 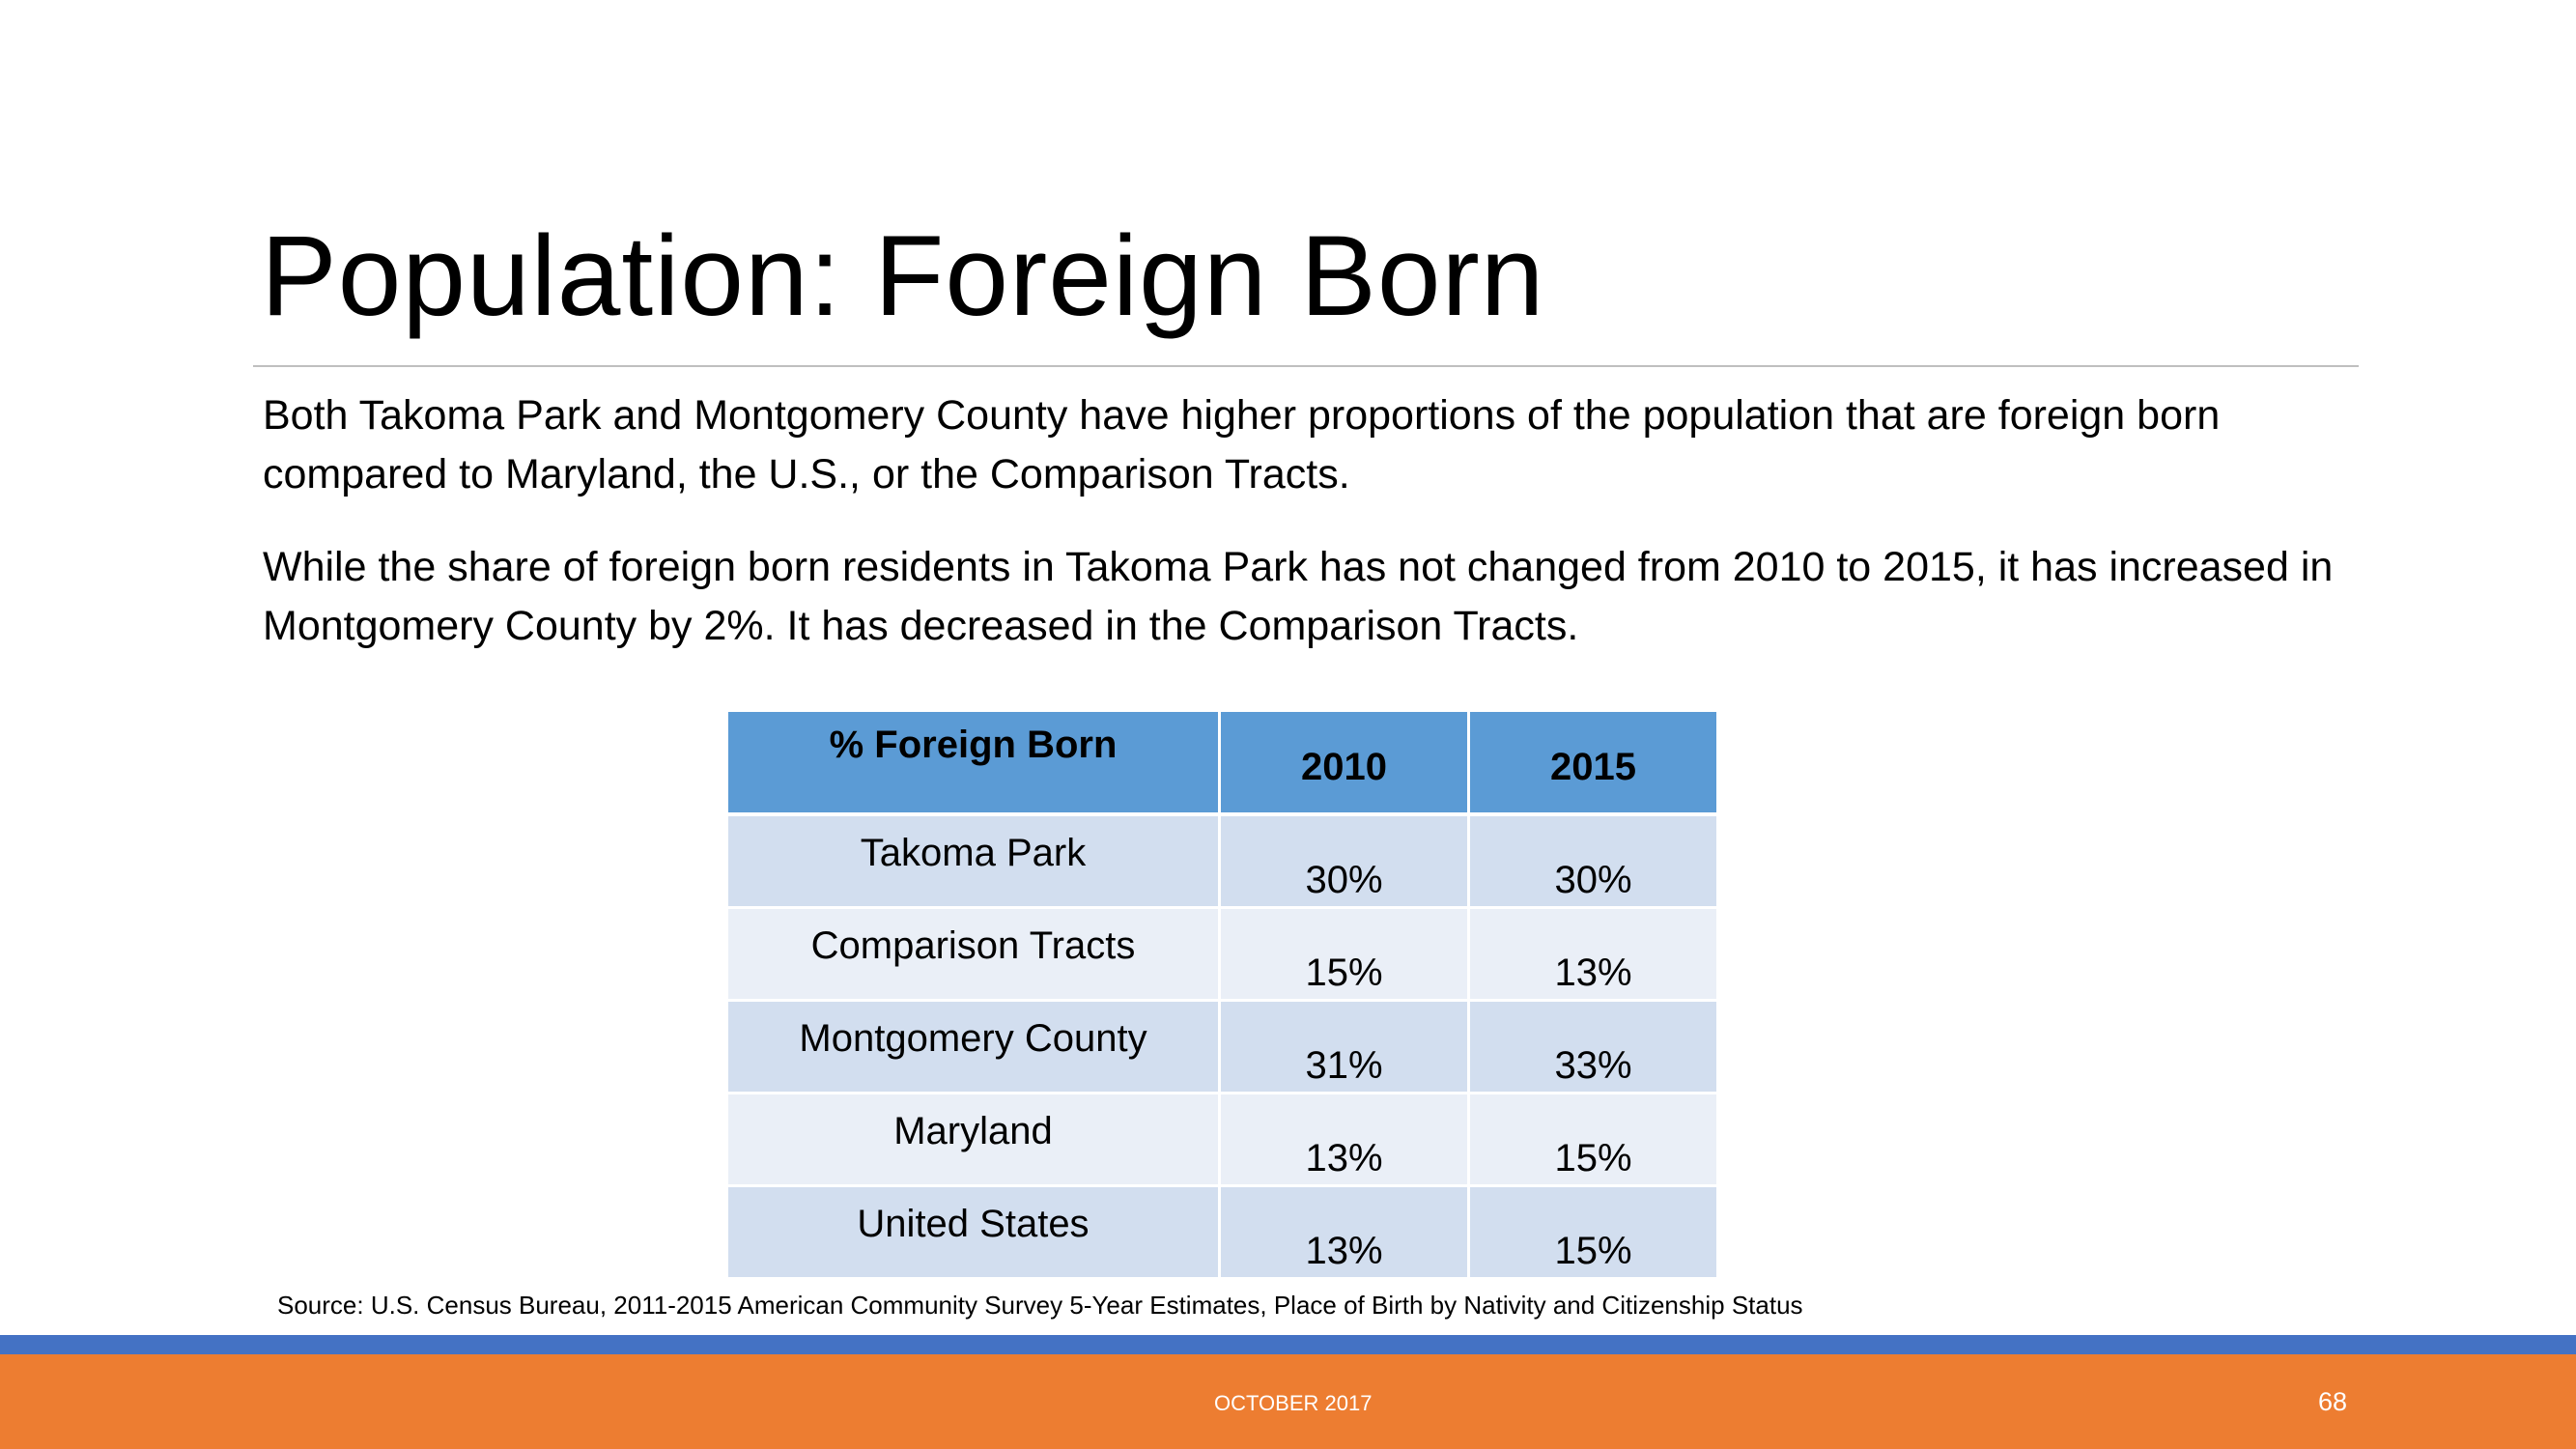 What do you see at coordinates (1593, 762) in the screenshot?
I see `header-2015: 2015` at bounding box center [1593, 762].